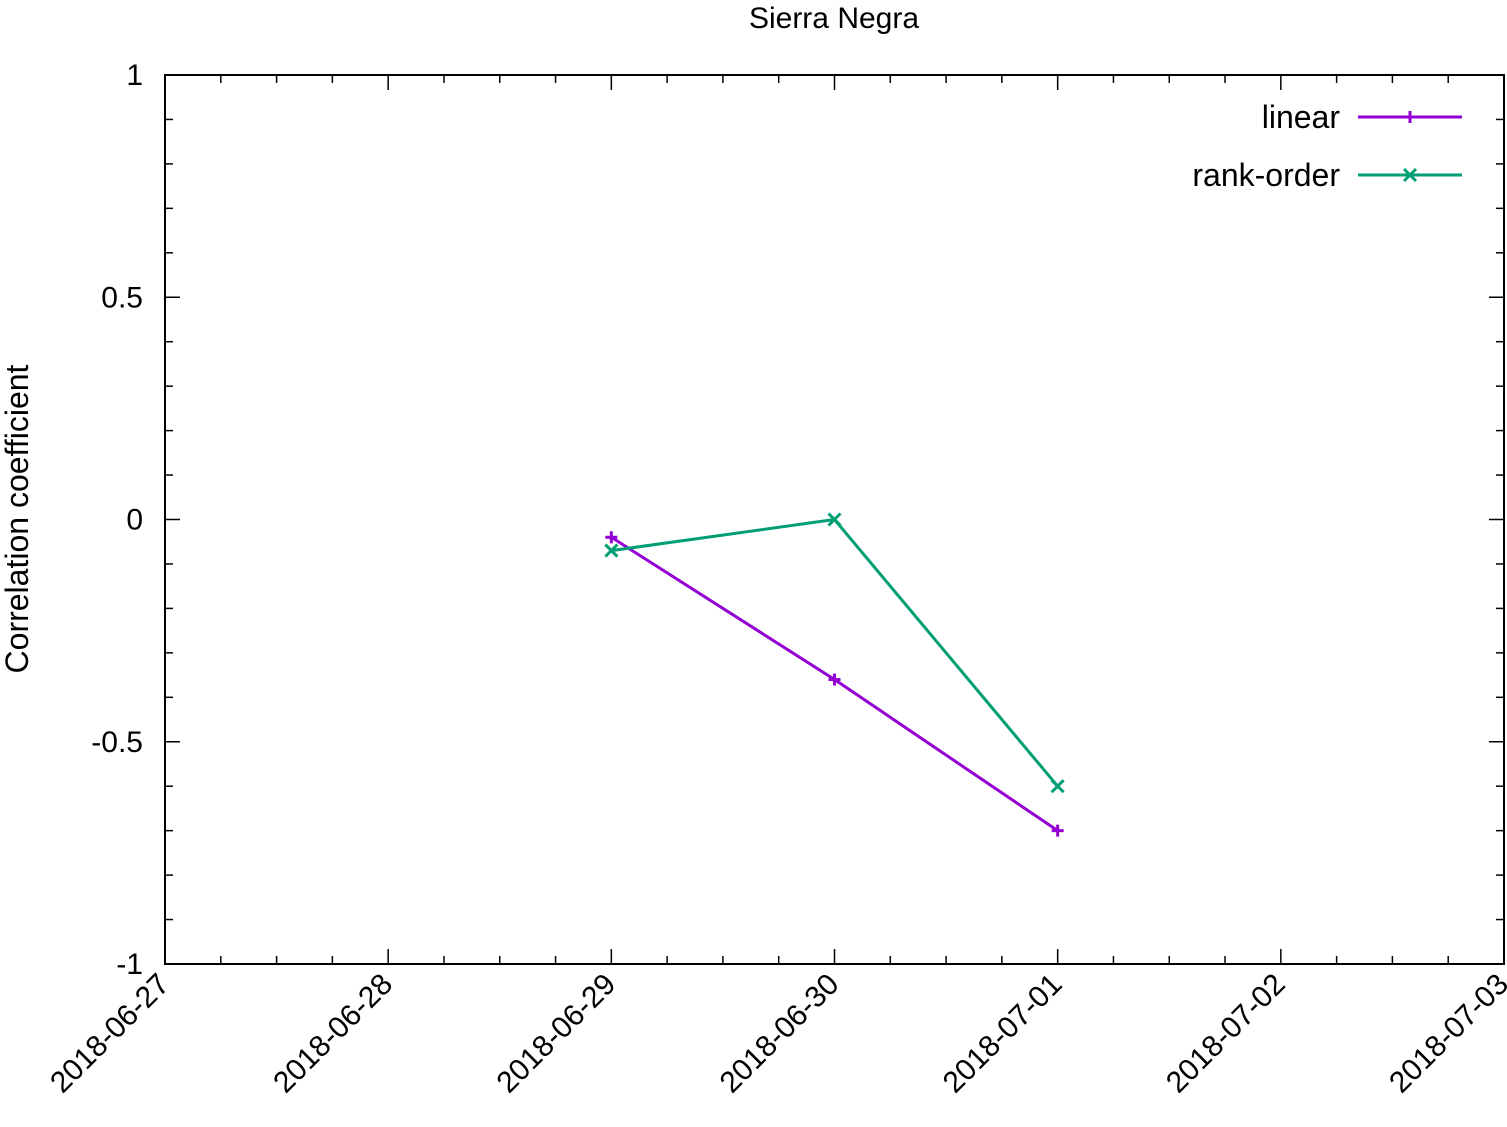  Describe the element at coordinates (1445, 1034) in the screenshot. I see `x-tick-label: 2018-07-03` at that location.